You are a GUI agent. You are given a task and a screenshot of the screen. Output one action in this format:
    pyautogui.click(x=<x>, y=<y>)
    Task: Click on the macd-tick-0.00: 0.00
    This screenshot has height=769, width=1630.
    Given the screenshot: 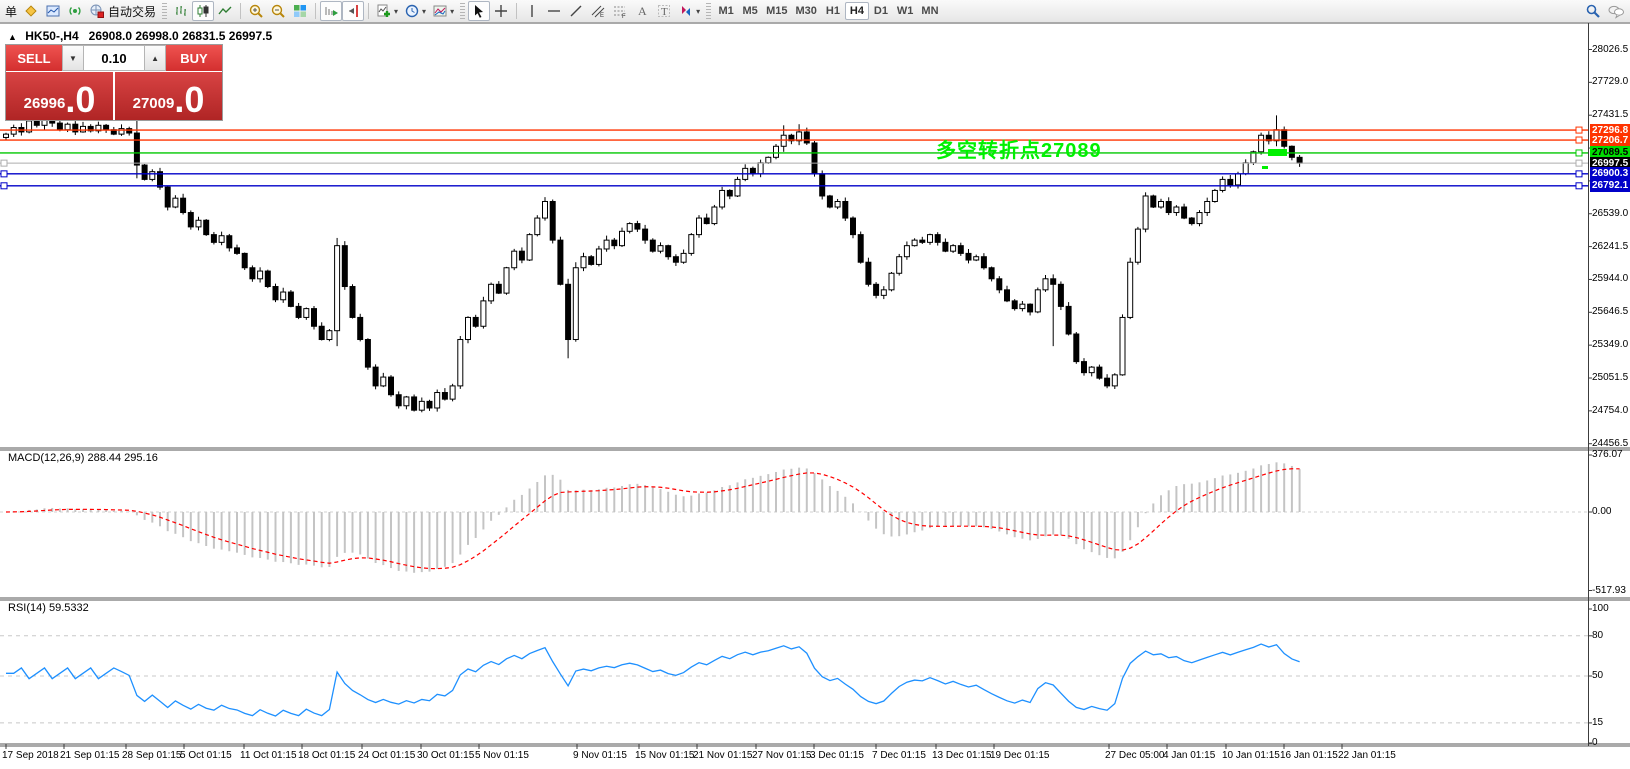 What is the action you would take?
    pyautogui.click(x=1602, y=511)
    